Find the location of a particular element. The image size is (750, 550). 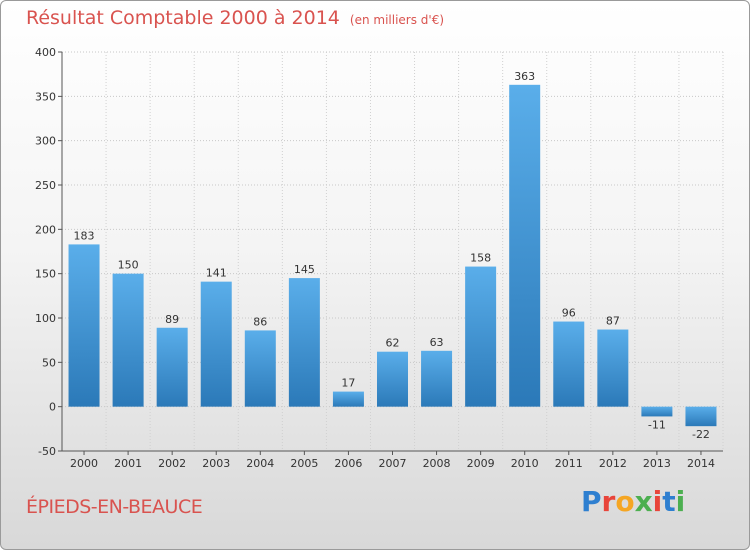

x-tick-label-2009: 2009 is located at coordinates (481, 463).